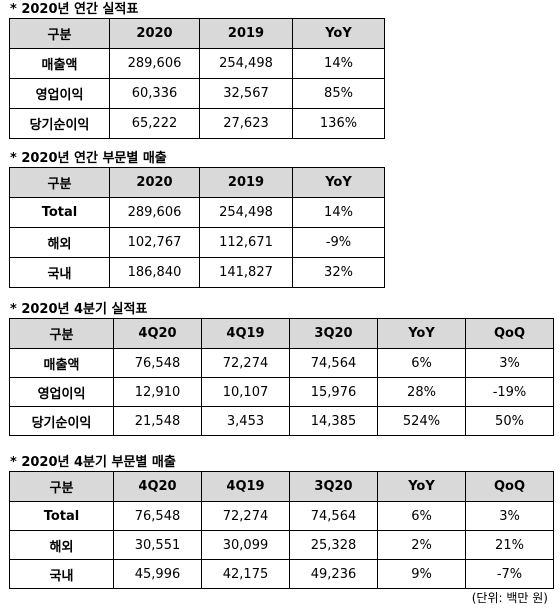  Describe the element at coordinates (509, 545) in the screenshot. I see `cell-value: 21%` at that location.